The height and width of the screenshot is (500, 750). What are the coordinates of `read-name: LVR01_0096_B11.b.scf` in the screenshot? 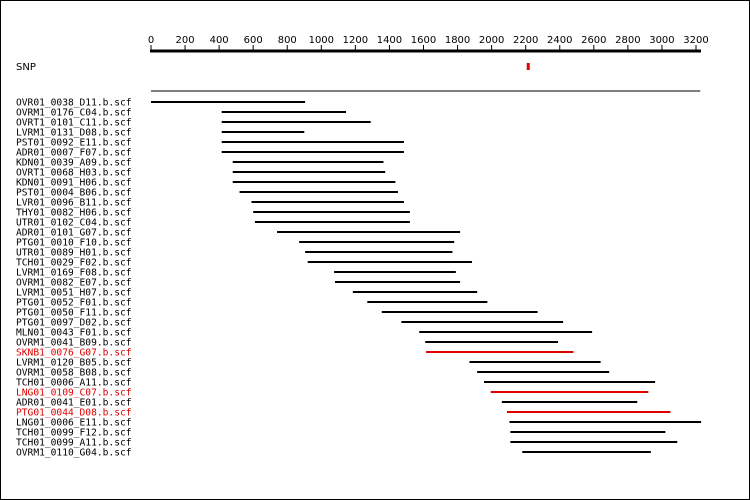 It's located at (74, 203).